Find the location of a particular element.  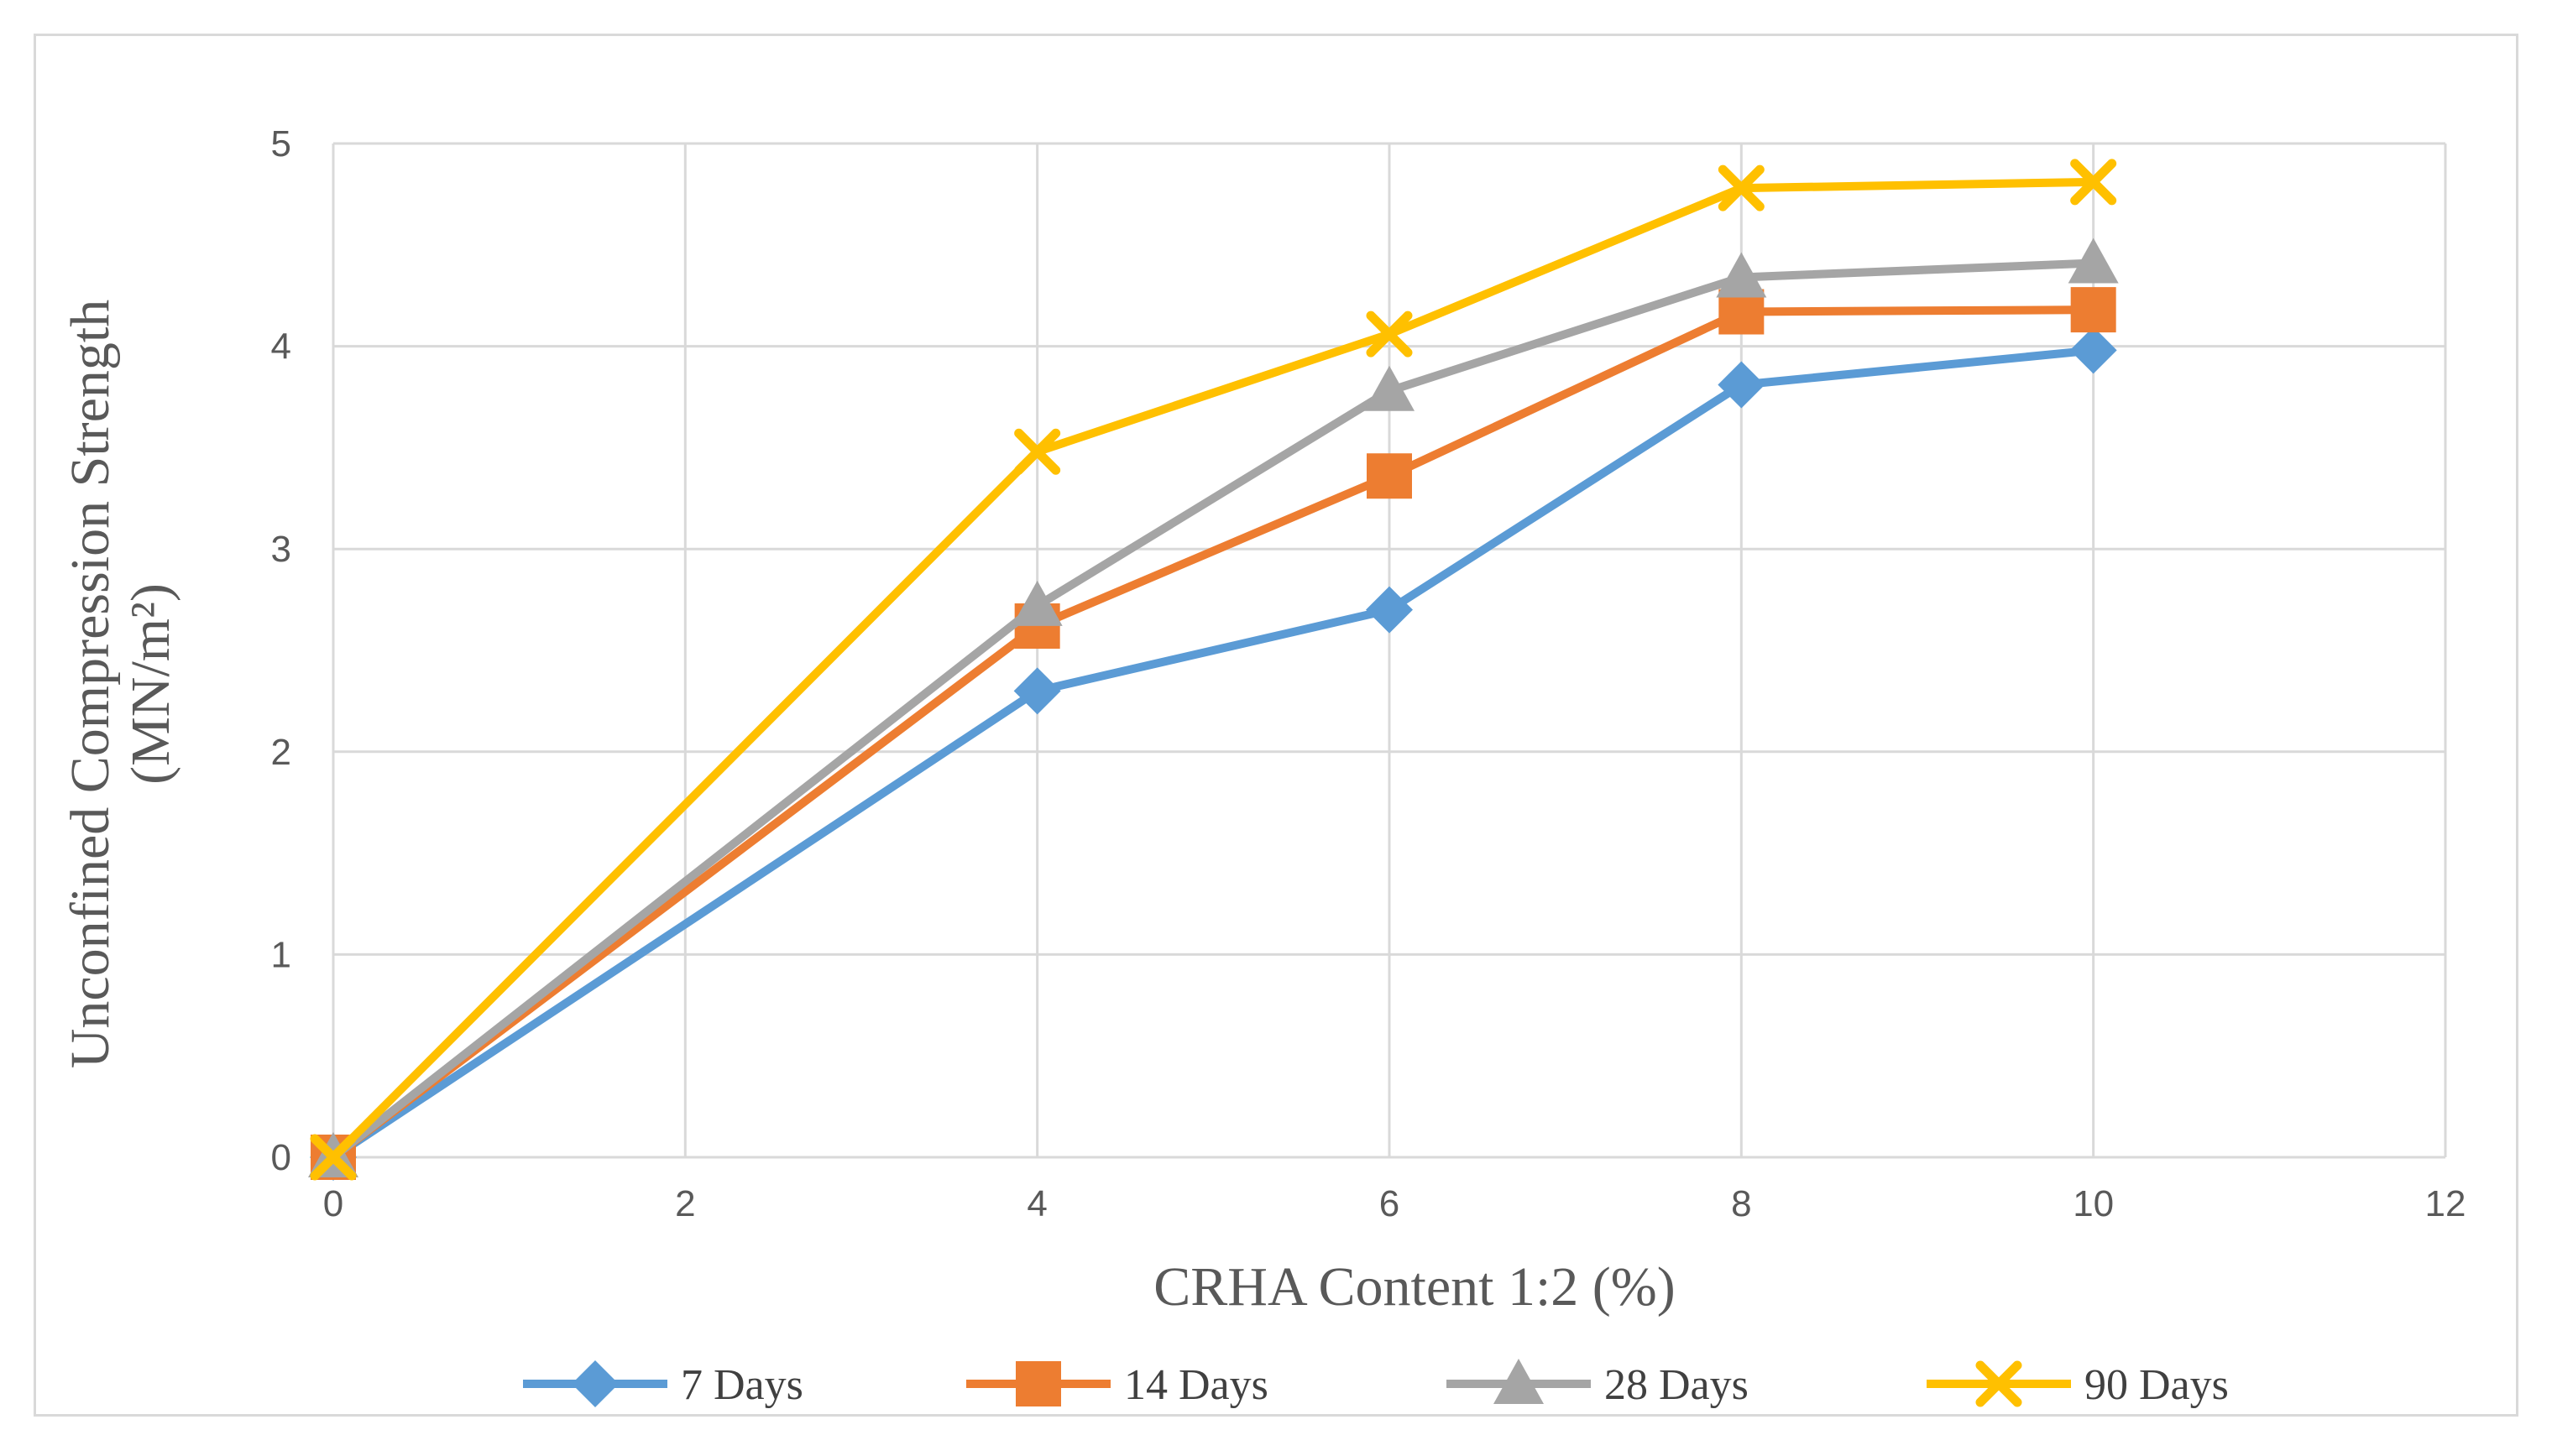

x-tick-label: 4 is located at coordinates (1037, 1203).